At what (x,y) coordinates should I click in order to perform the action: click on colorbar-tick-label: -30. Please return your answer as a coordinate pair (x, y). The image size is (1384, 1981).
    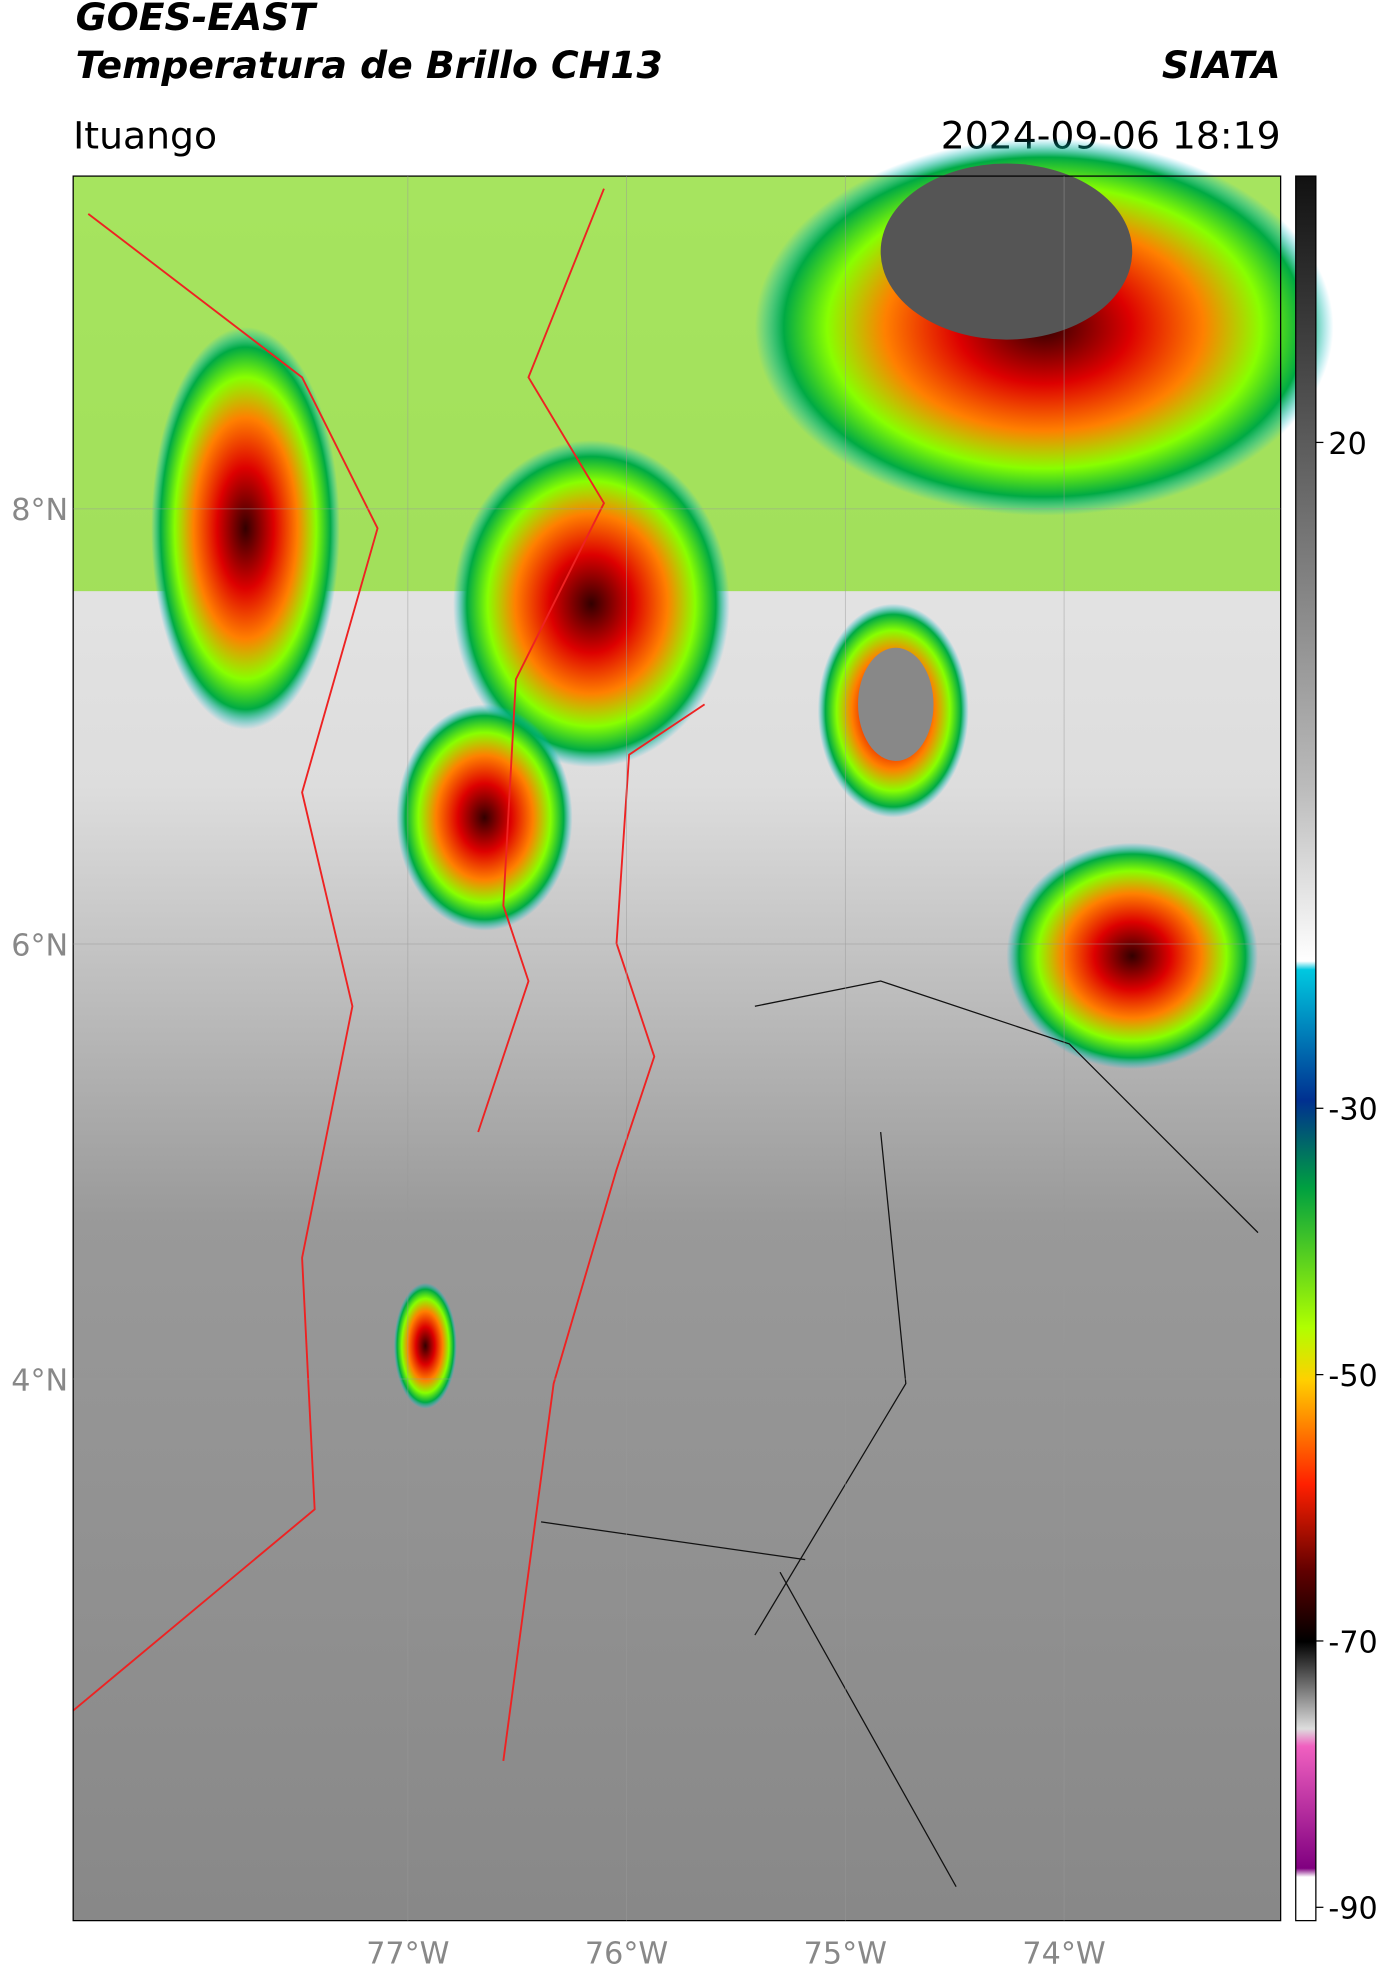
    Looking at the image, I should click on (1352, 1110).